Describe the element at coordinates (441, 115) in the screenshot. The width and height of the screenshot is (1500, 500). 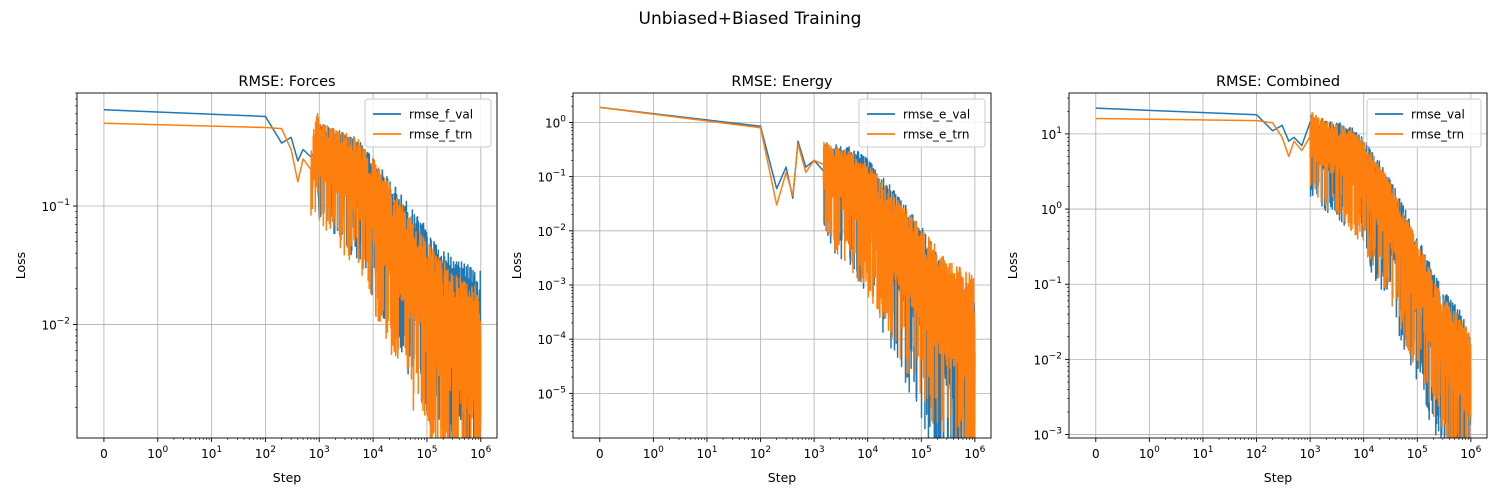
I see `legend-label: rmse_f_val` at that location.